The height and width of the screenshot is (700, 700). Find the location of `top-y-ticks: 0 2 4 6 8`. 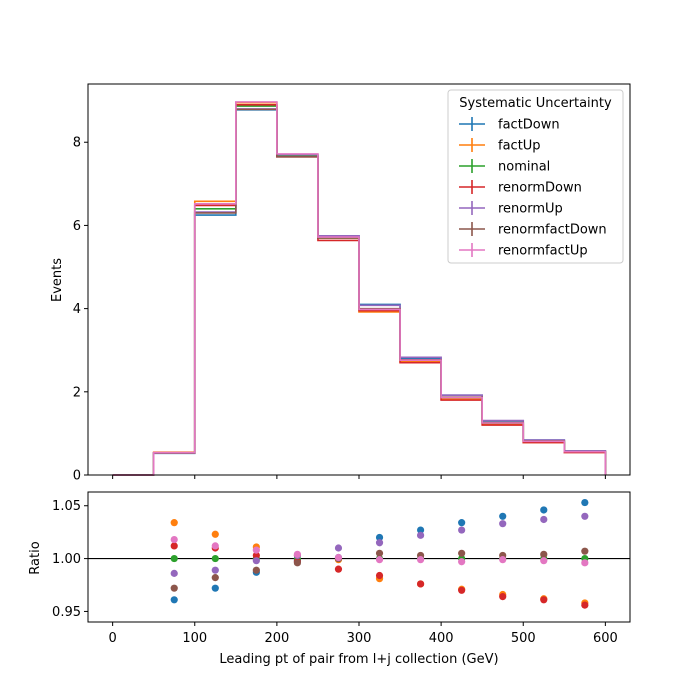

top-y-ticks: 0 2 4 6 8 is located at coordinates (80, 310).